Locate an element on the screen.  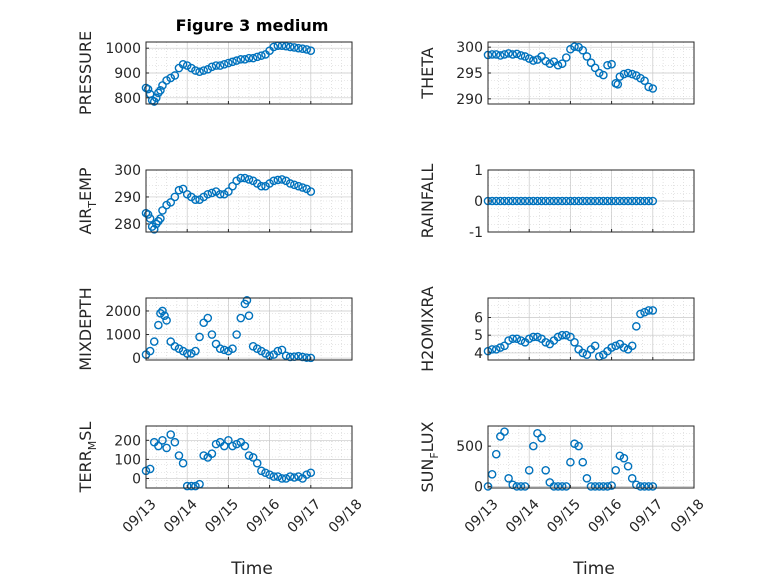
y-tick-label: 500 is located at coordinates (469, 447).